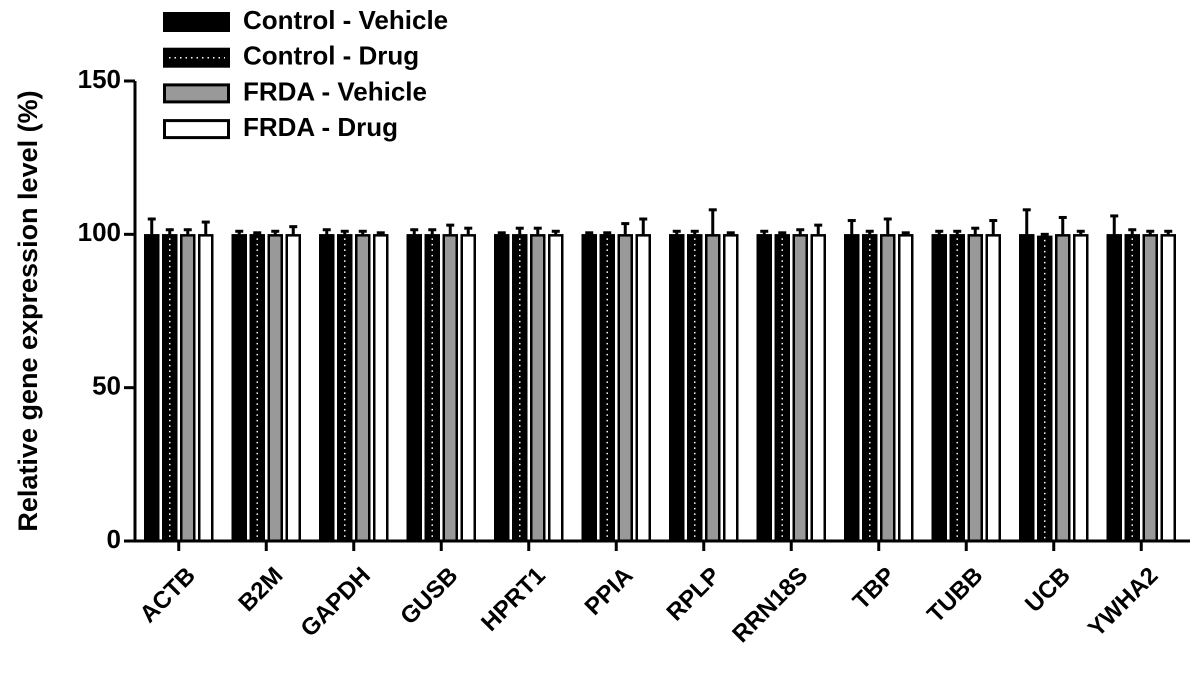  Describe the element at coordinates (331, 56) in the screenshot. I see `legend-label: Control - Drug` at that location.